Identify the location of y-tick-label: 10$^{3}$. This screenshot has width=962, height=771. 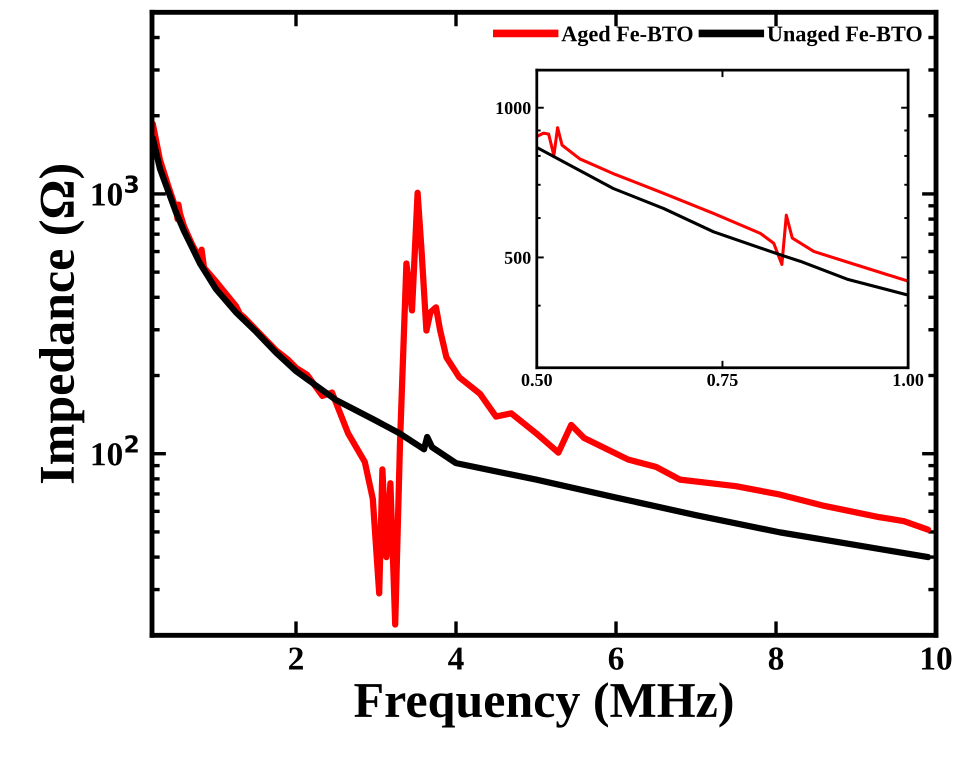
(115, 190).